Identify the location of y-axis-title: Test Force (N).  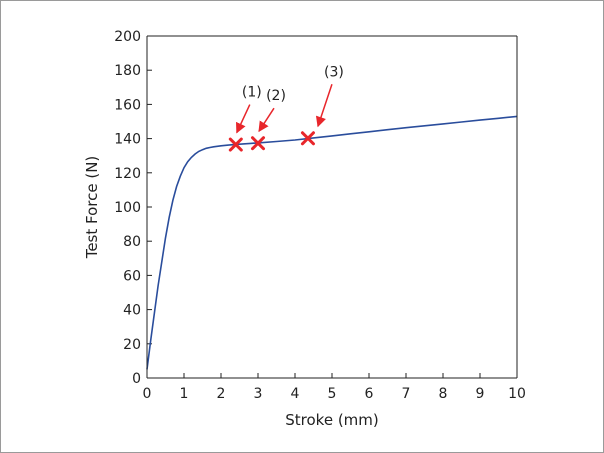
(92, 208).